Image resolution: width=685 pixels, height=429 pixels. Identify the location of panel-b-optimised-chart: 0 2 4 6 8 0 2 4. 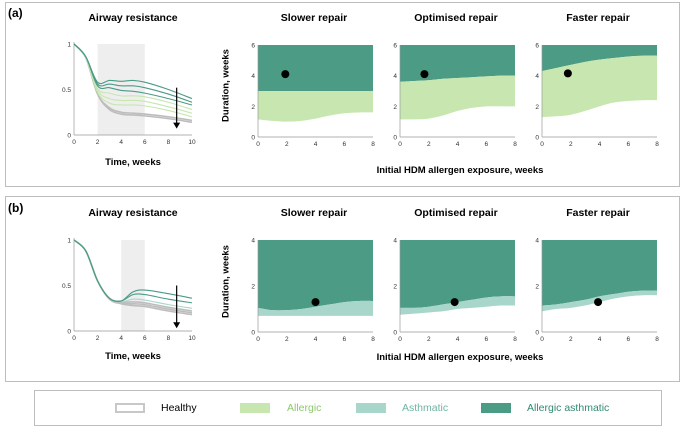
(455, 291).